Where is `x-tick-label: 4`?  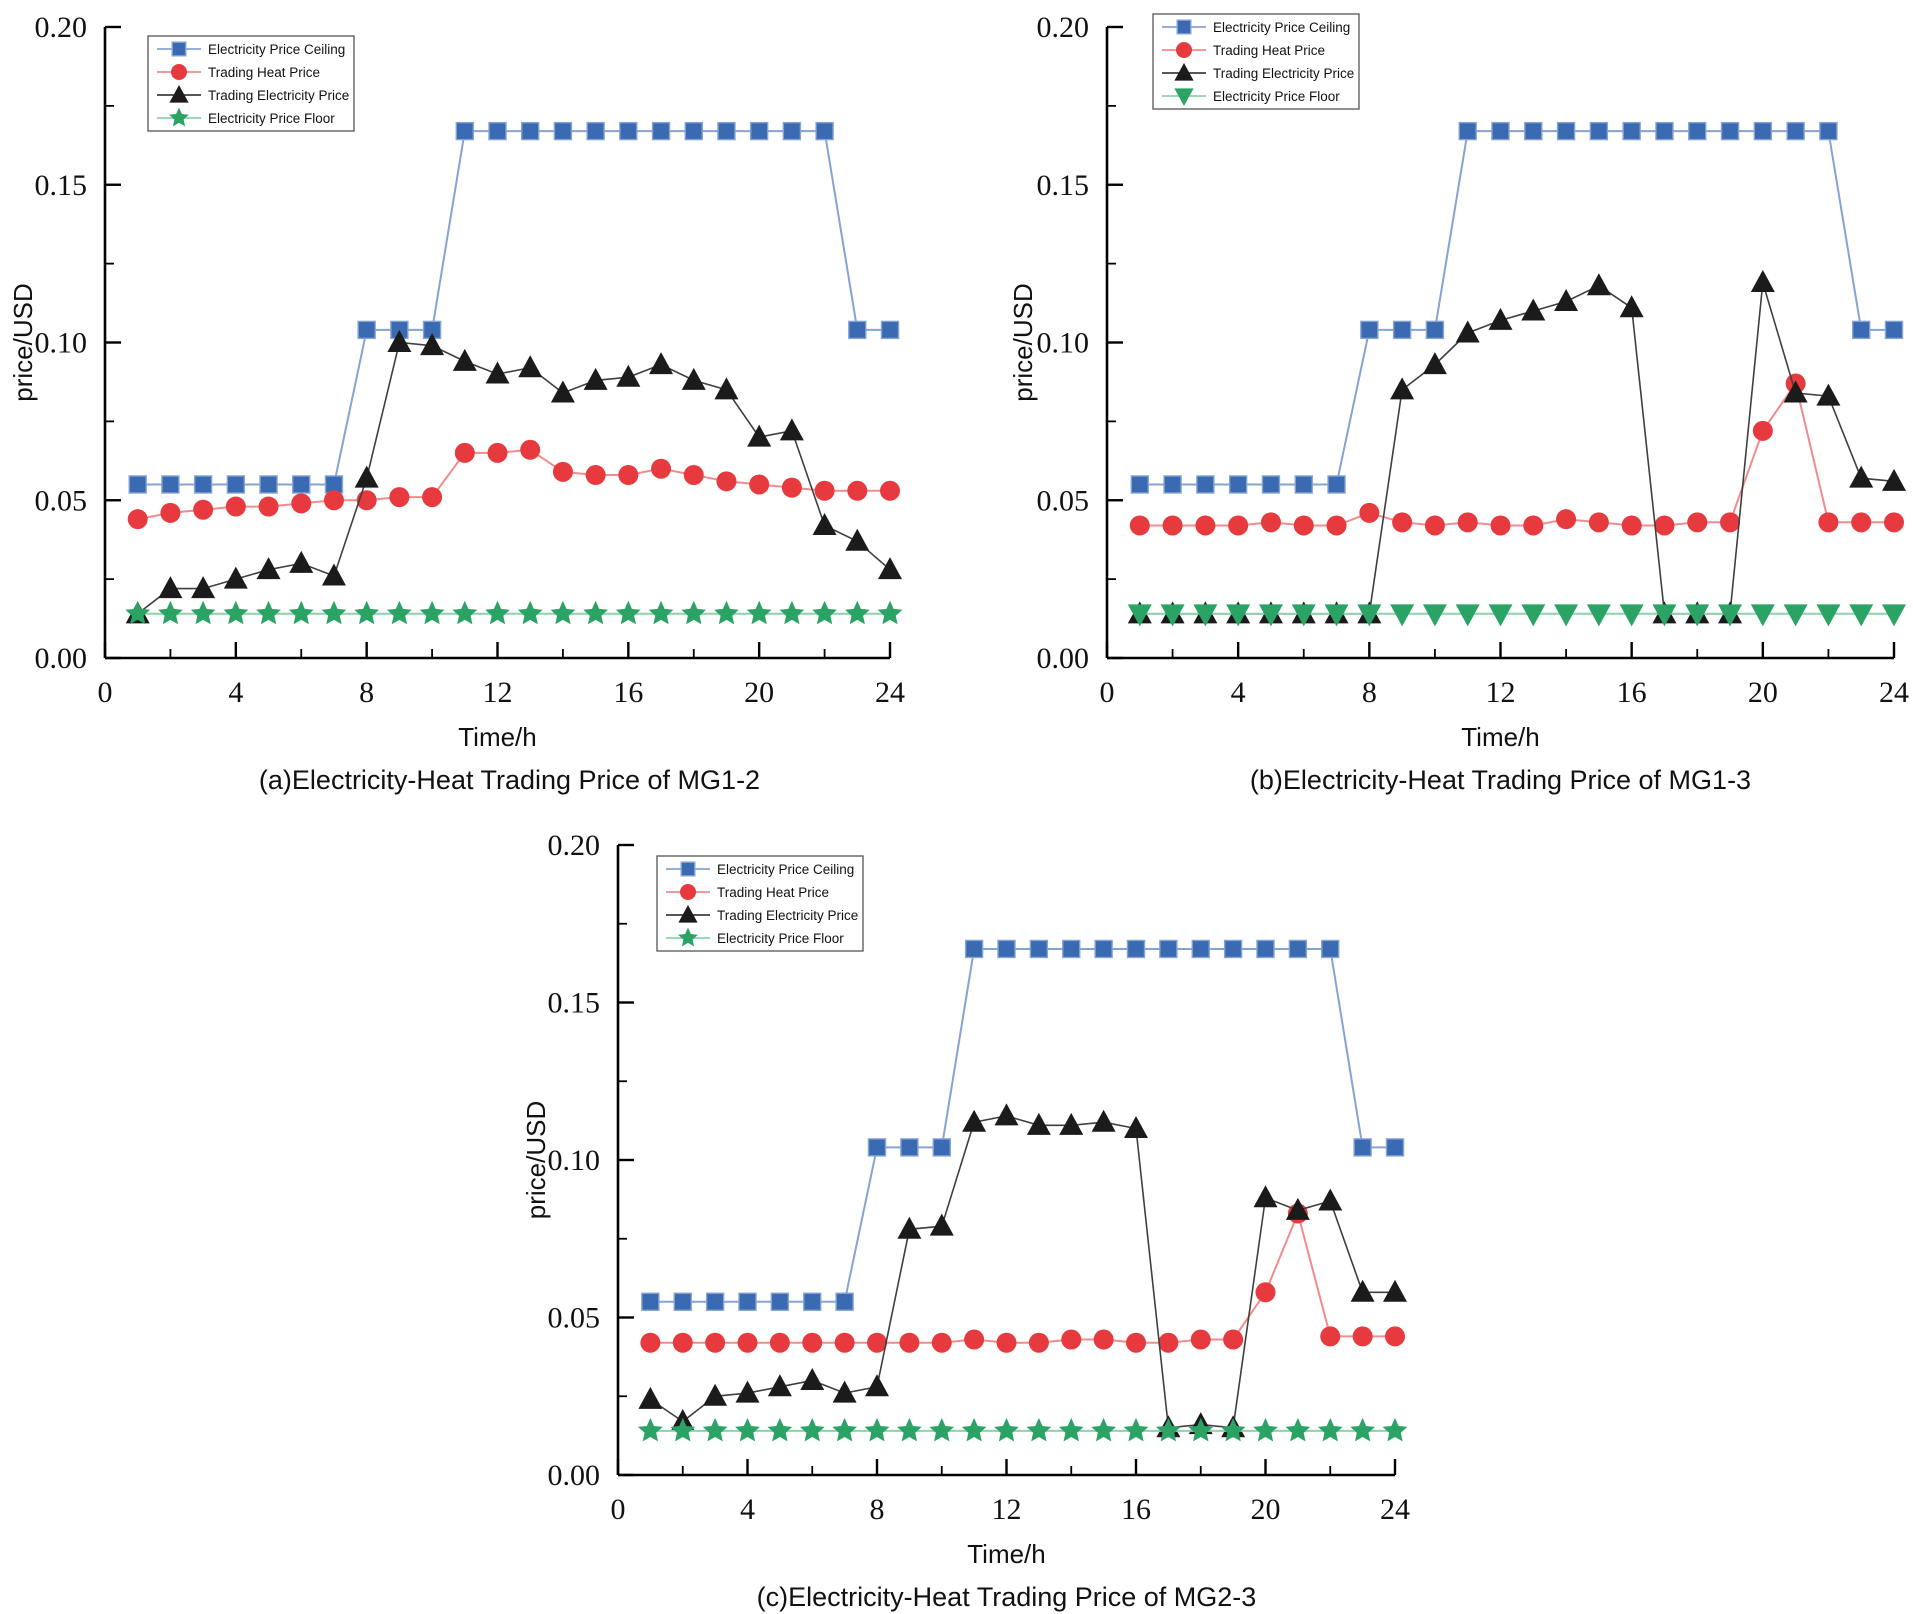 x-tick-label: 4 is located at coordinates (1238, 692).